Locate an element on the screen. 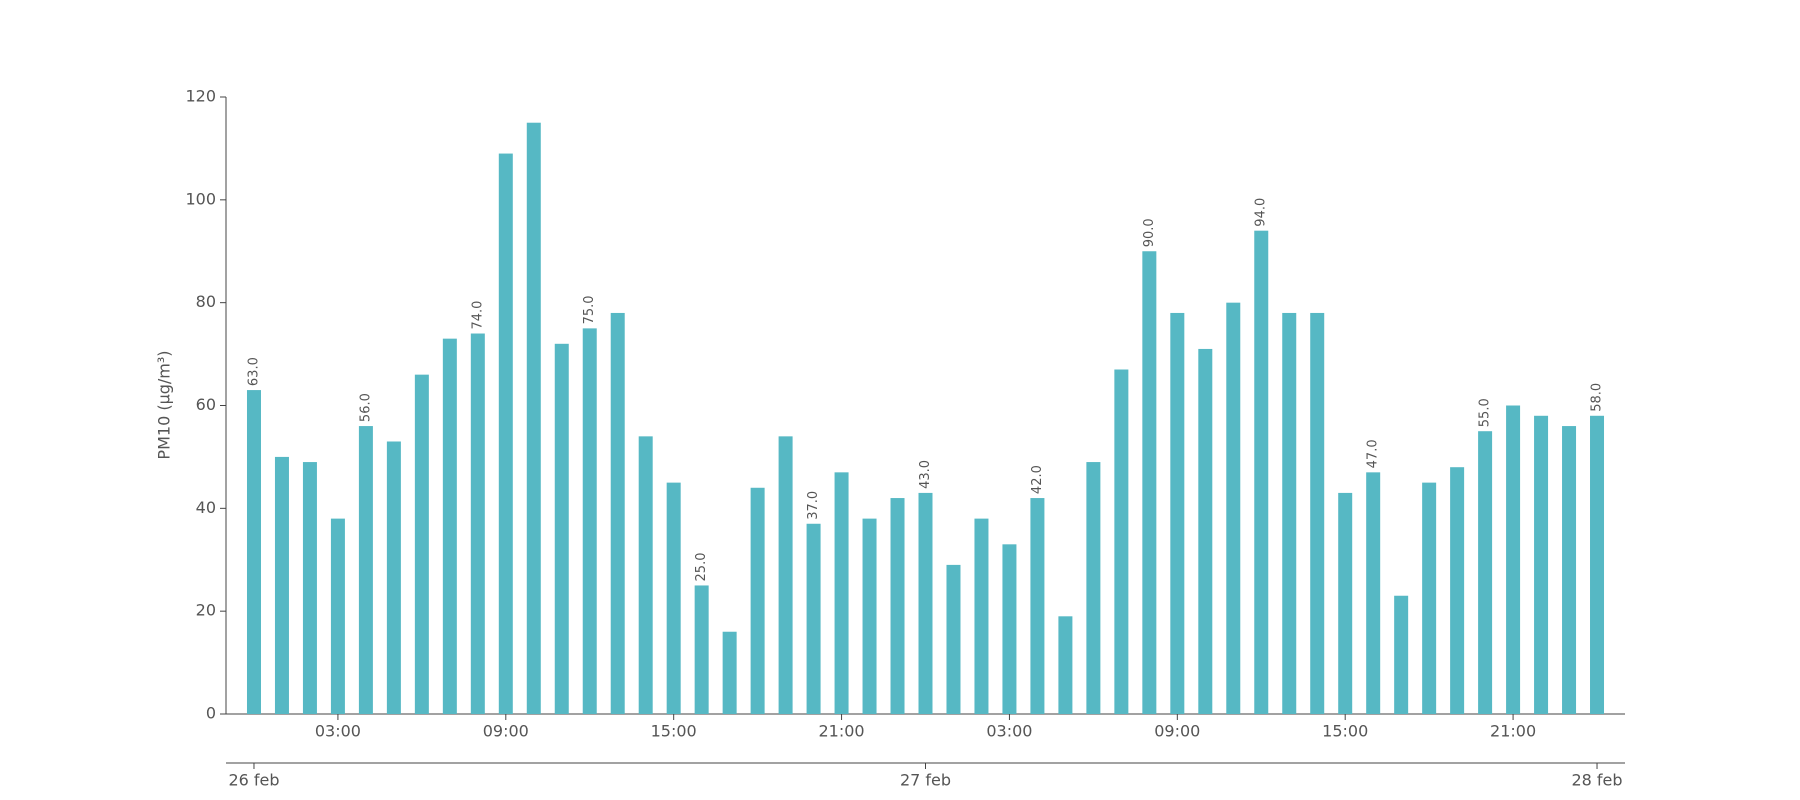  value-label: 58.0 is located at coordinates (1597, 397).